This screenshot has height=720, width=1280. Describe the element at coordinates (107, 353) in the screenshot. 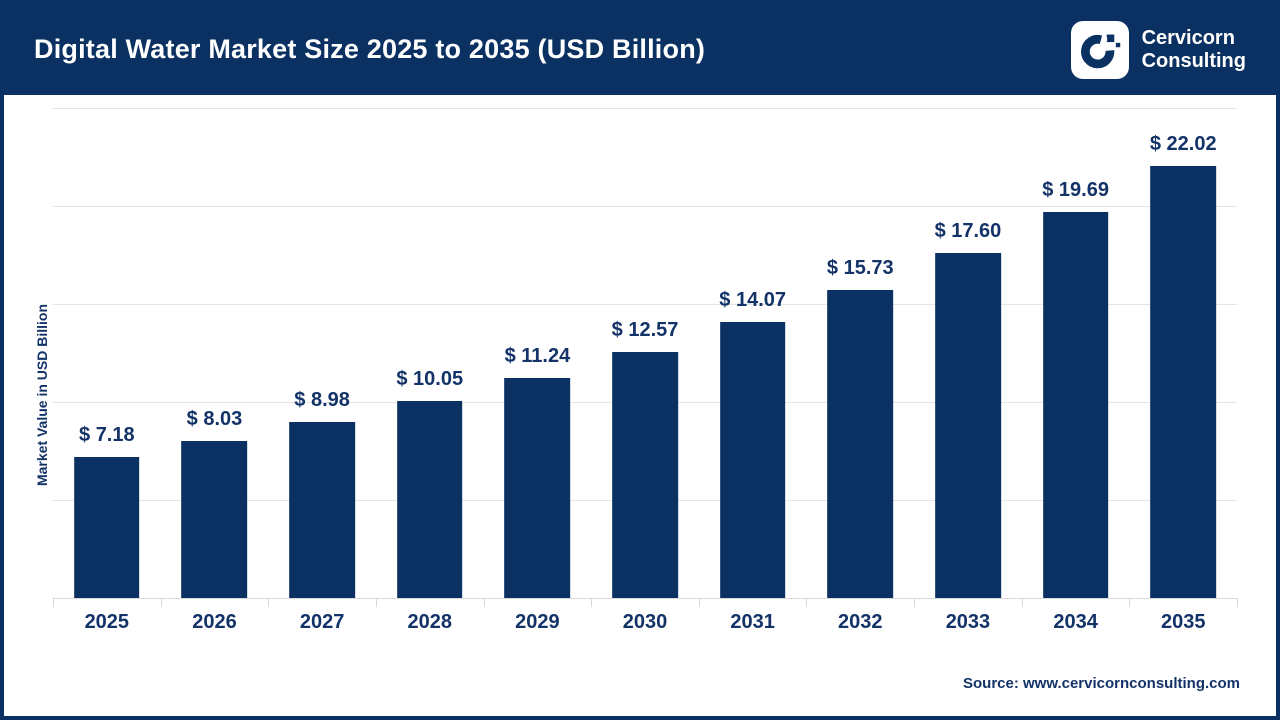

I see `bar-slot-2025: $ 7.18` at that location.